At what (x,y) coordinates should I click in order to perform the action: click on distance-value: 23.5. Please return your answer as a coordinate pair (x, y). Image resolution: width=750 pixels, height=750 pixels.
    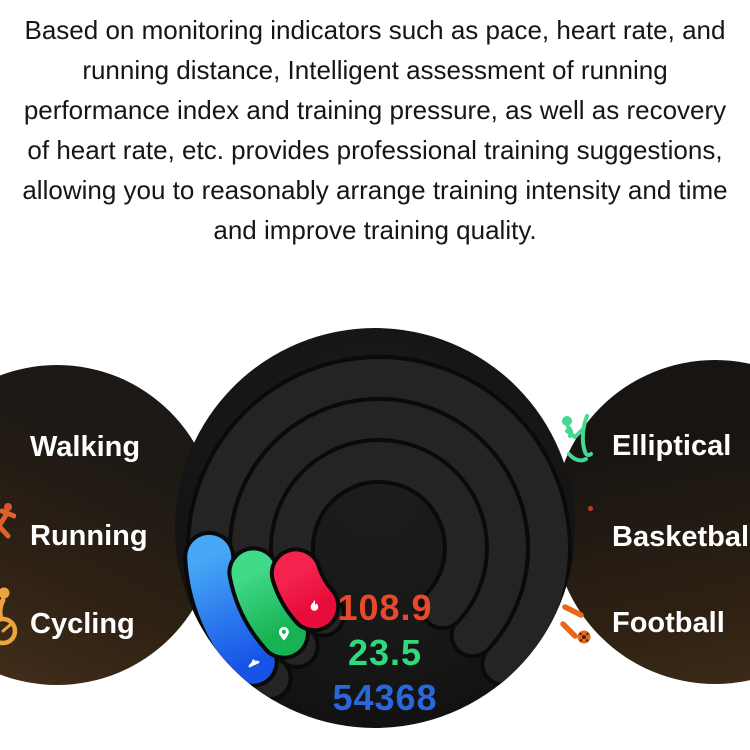
    Looking at the image, I should click on (385, 652).